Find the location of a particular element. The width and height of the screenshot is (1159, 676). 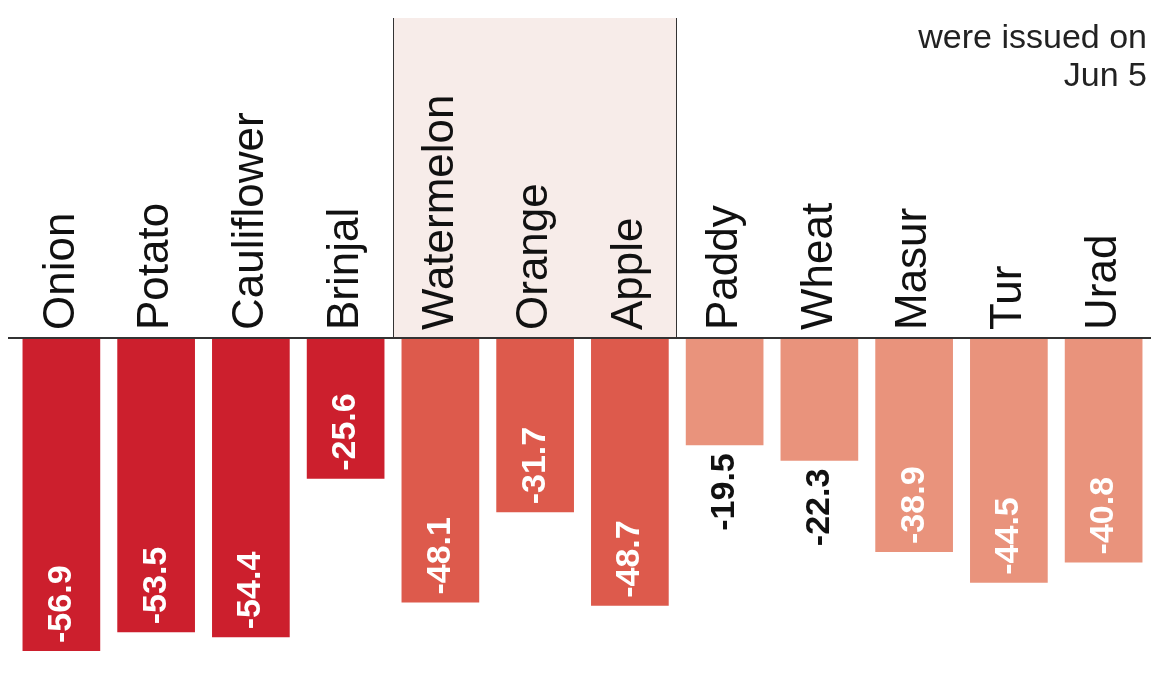

data-label: -31.7 is located at coordinates (532, 465).